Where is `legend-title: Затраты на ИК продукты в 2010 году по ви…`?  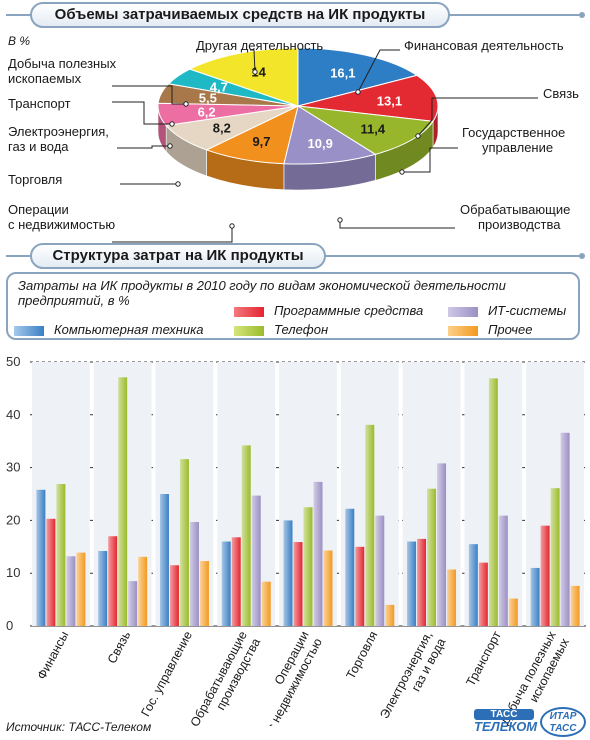 legend-title: Затраты на ИК продукты в 2010 году по ви… is located at coordinates (262, 293).